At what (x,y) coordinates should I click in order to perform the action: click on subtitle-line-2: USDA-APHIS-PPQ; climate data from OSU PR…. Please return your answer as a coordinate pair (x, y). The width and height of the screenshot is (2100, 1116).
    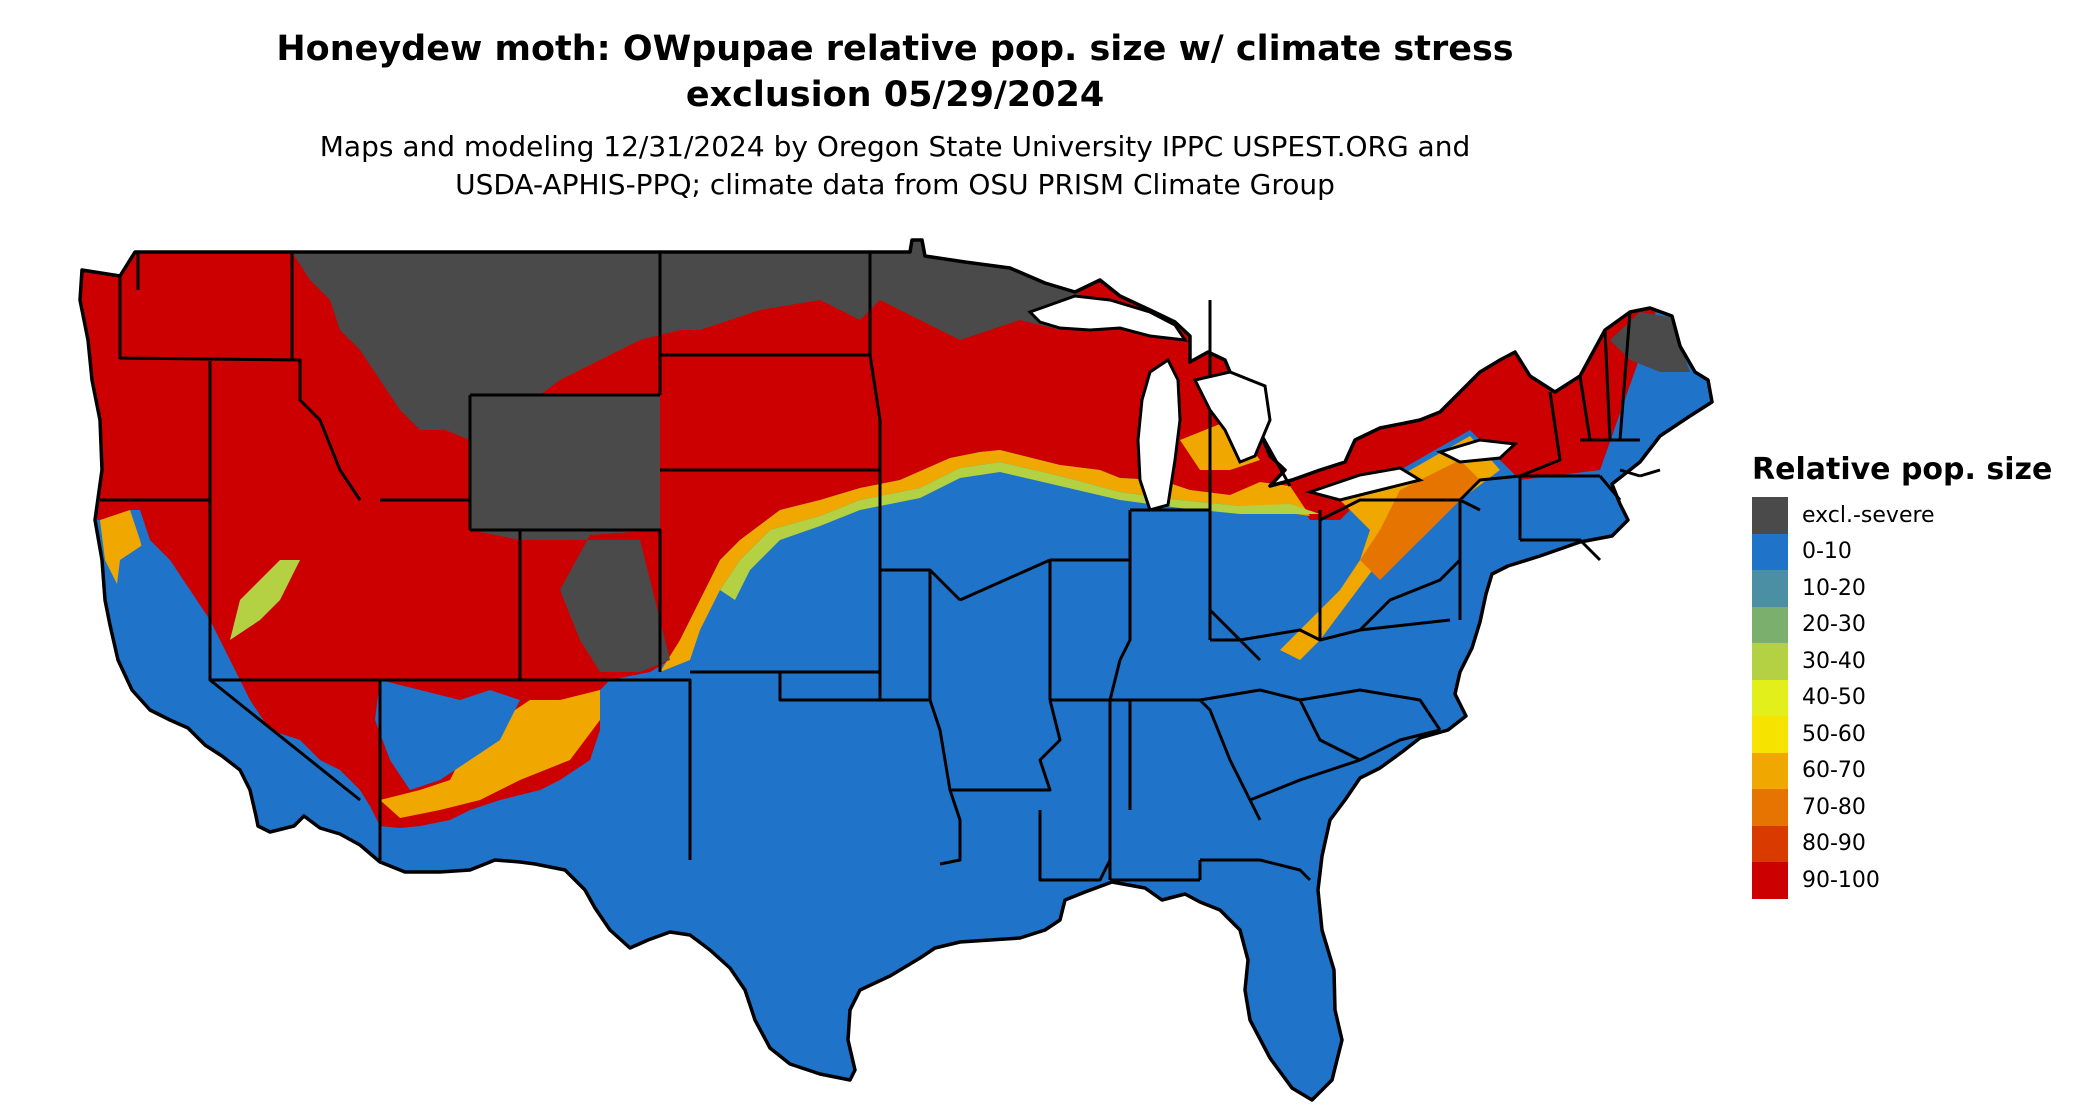
    Looking at the image, I should click on (895, 184).